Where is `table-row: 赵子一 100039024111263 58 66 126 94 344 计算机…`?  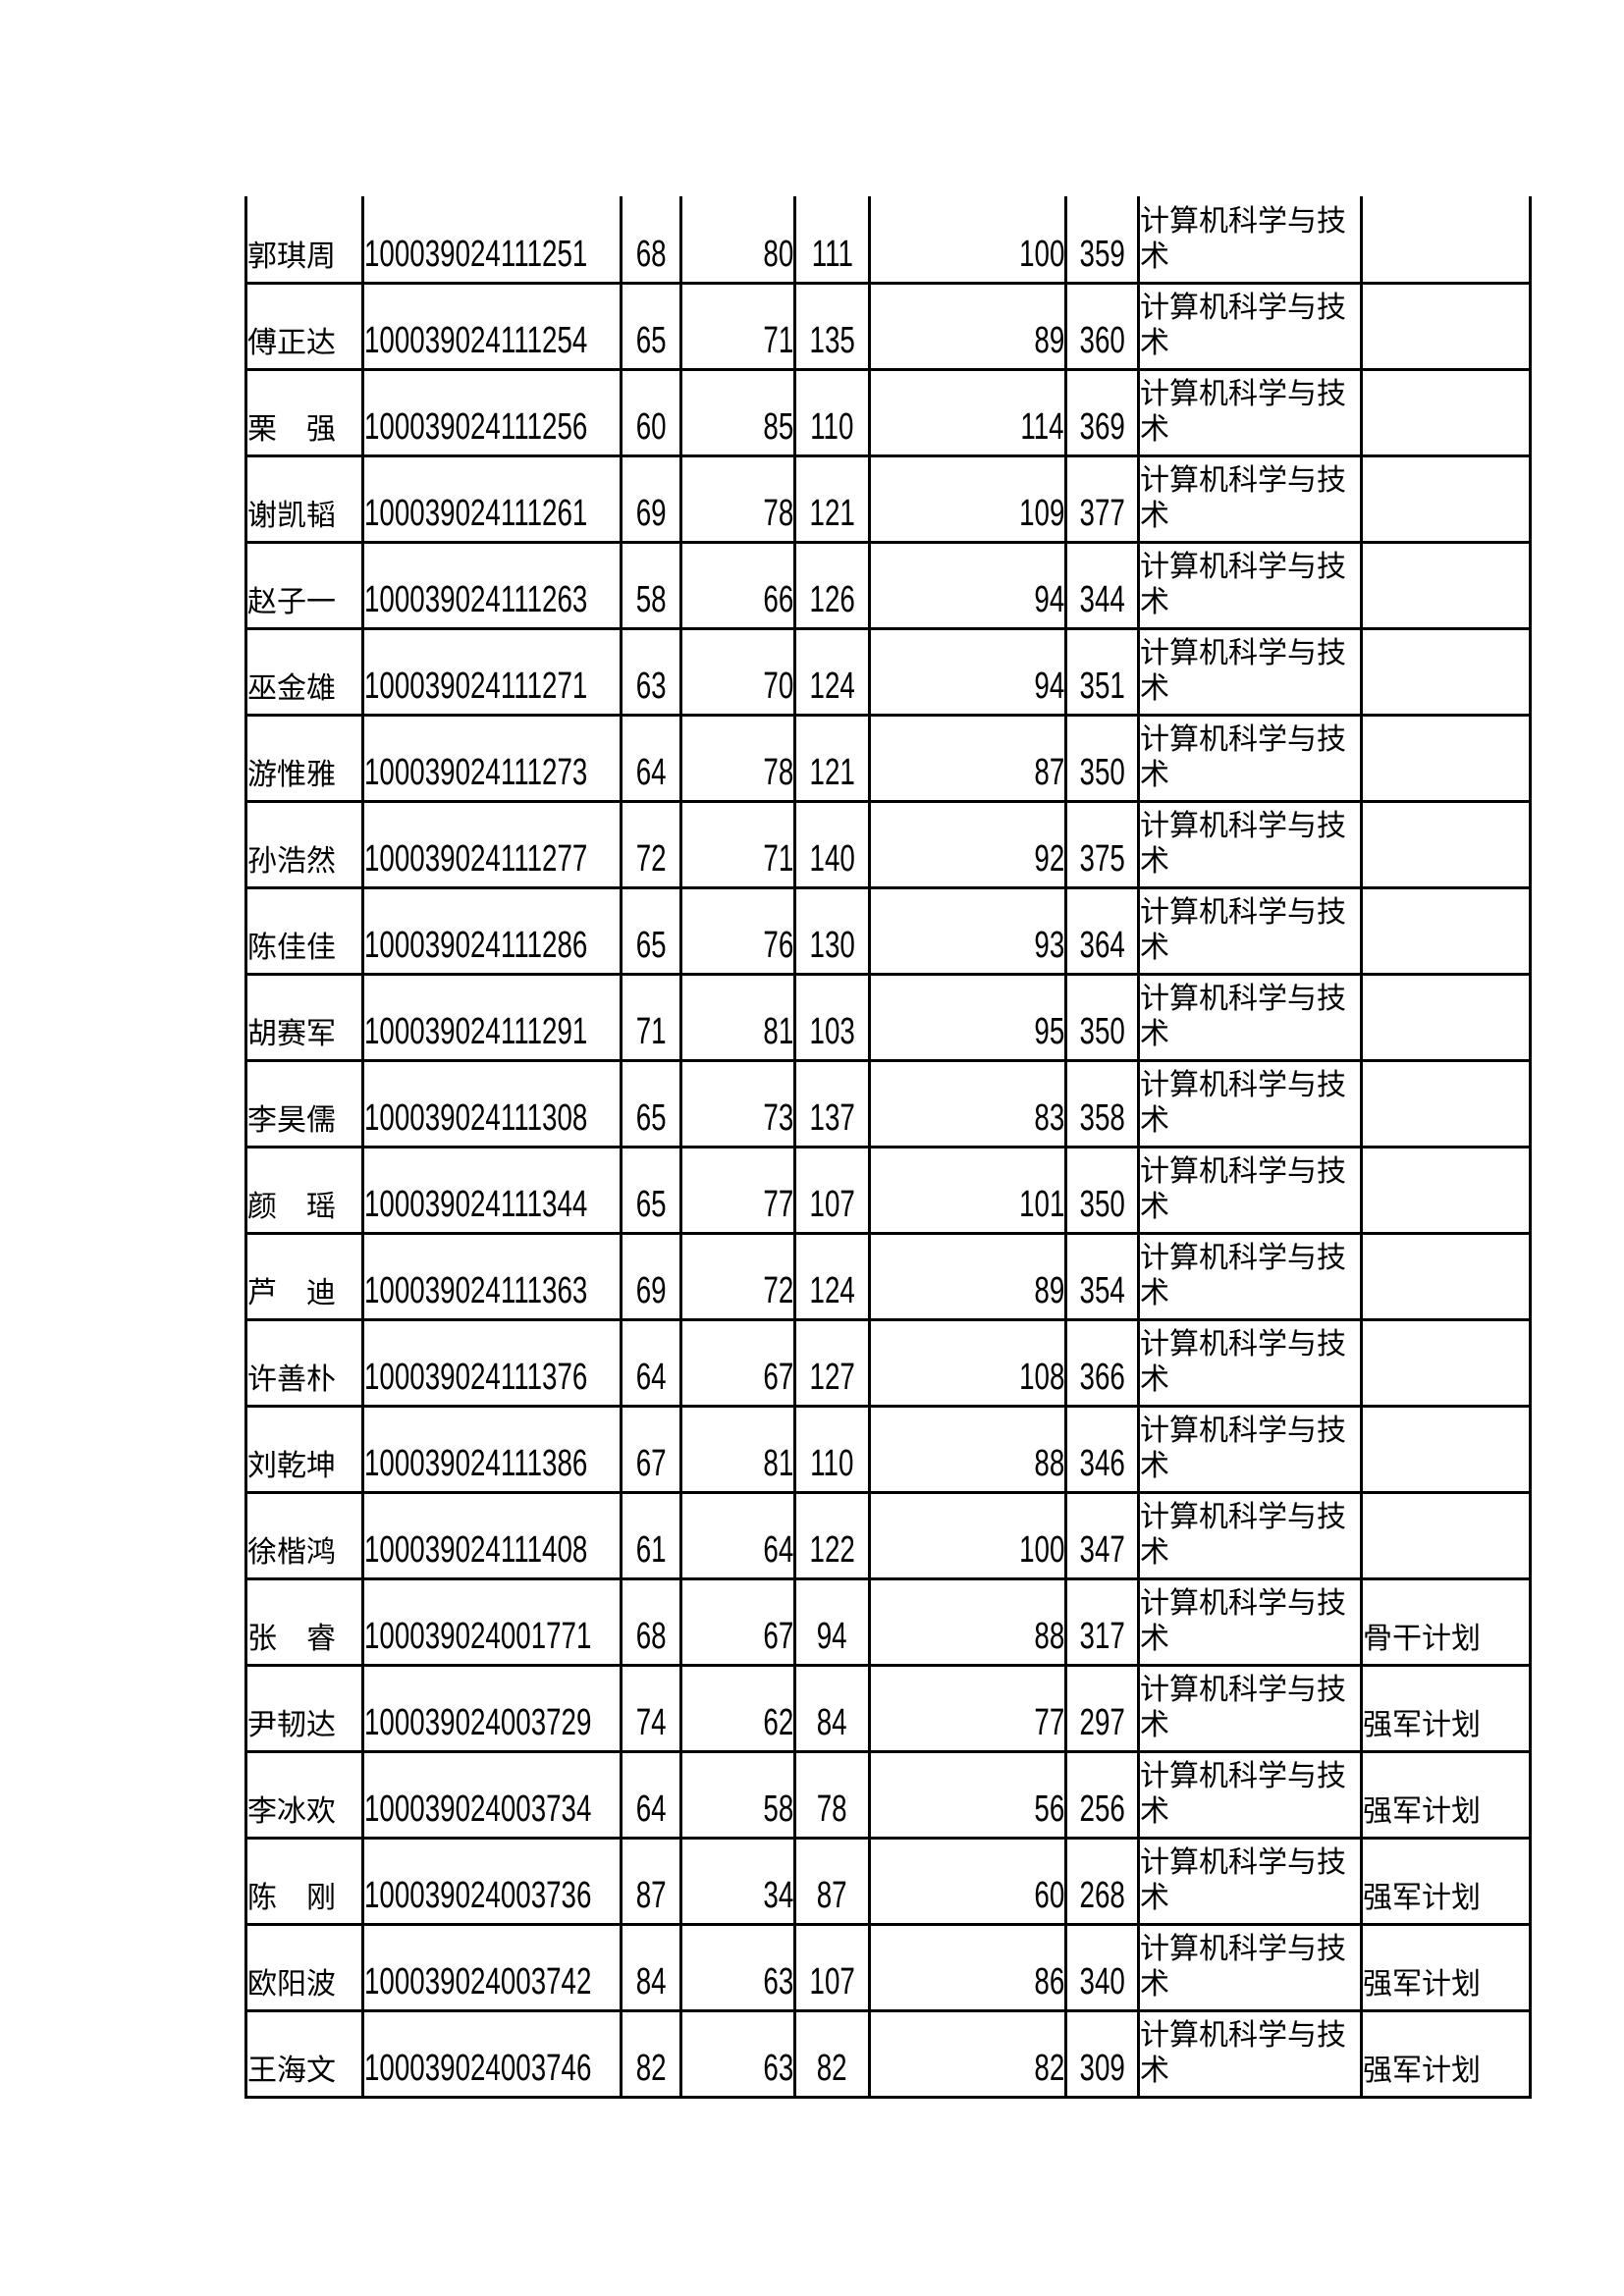 table-row: 赵子一 100039024111263 58 66 126 94 344 计算机… is located at coordinates (888, 585).